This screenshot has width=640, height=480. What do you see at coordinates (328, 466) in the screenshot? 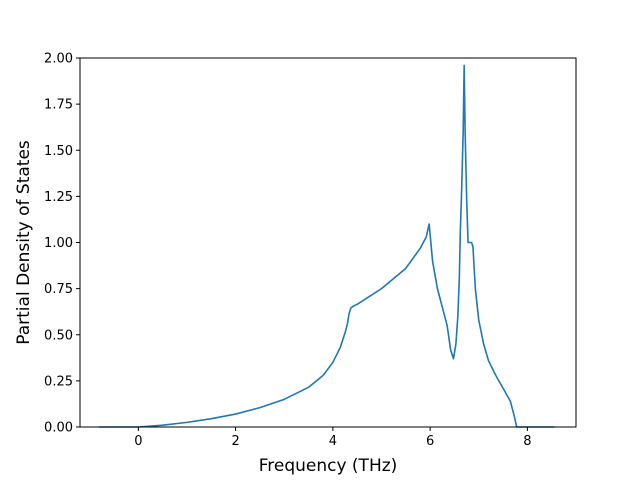
I see `x-axis-label: Frequency (THz)` at bounding box center [328, 466].